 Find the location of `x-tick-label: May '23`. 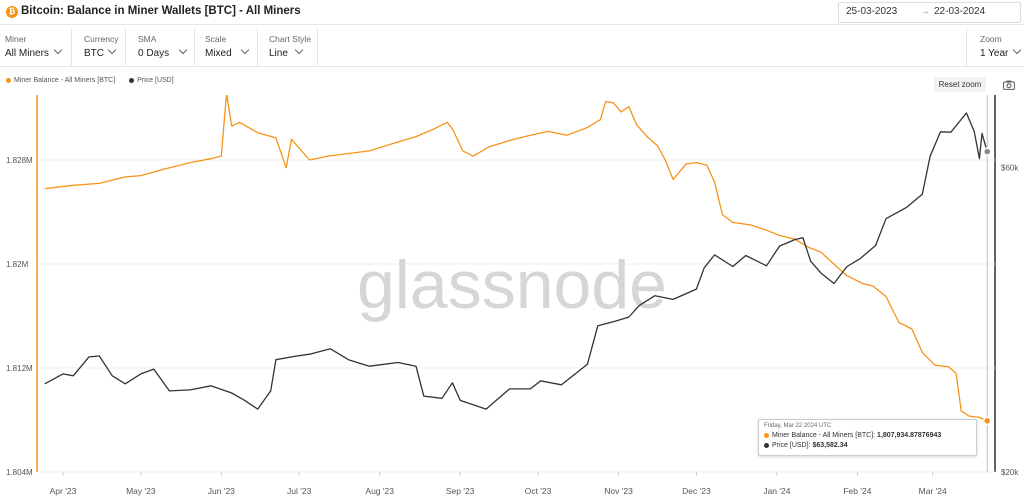

x-tick-label: May '23 is located at coordinates (141, 491).